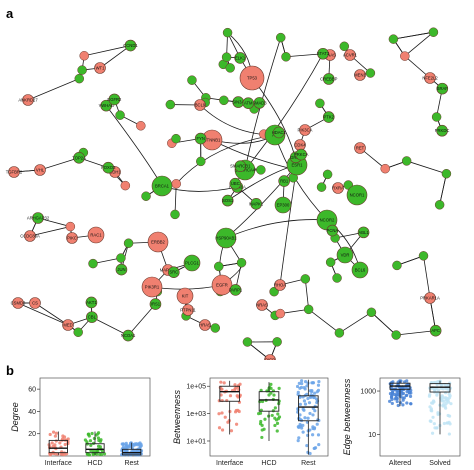  I want to click on network-node: CCND1, so click(130, 45).